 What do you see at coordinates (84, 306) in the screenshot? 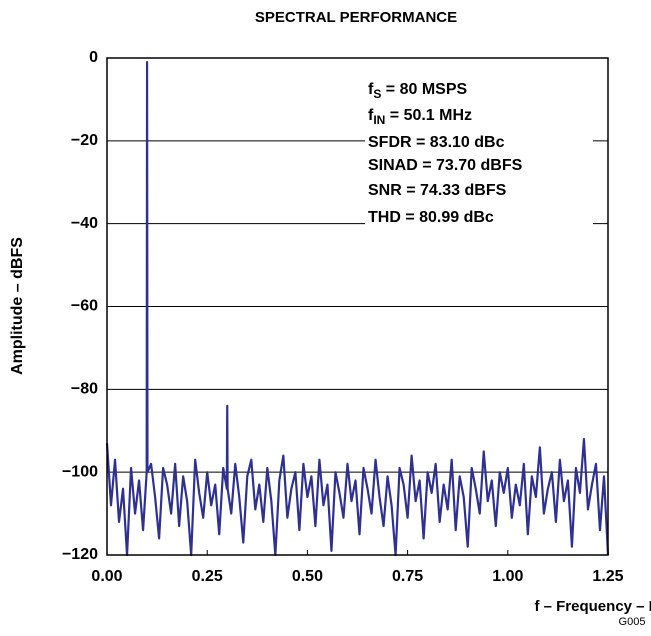
I see `y-tick-label: −60` at bounding box center [84, 306].